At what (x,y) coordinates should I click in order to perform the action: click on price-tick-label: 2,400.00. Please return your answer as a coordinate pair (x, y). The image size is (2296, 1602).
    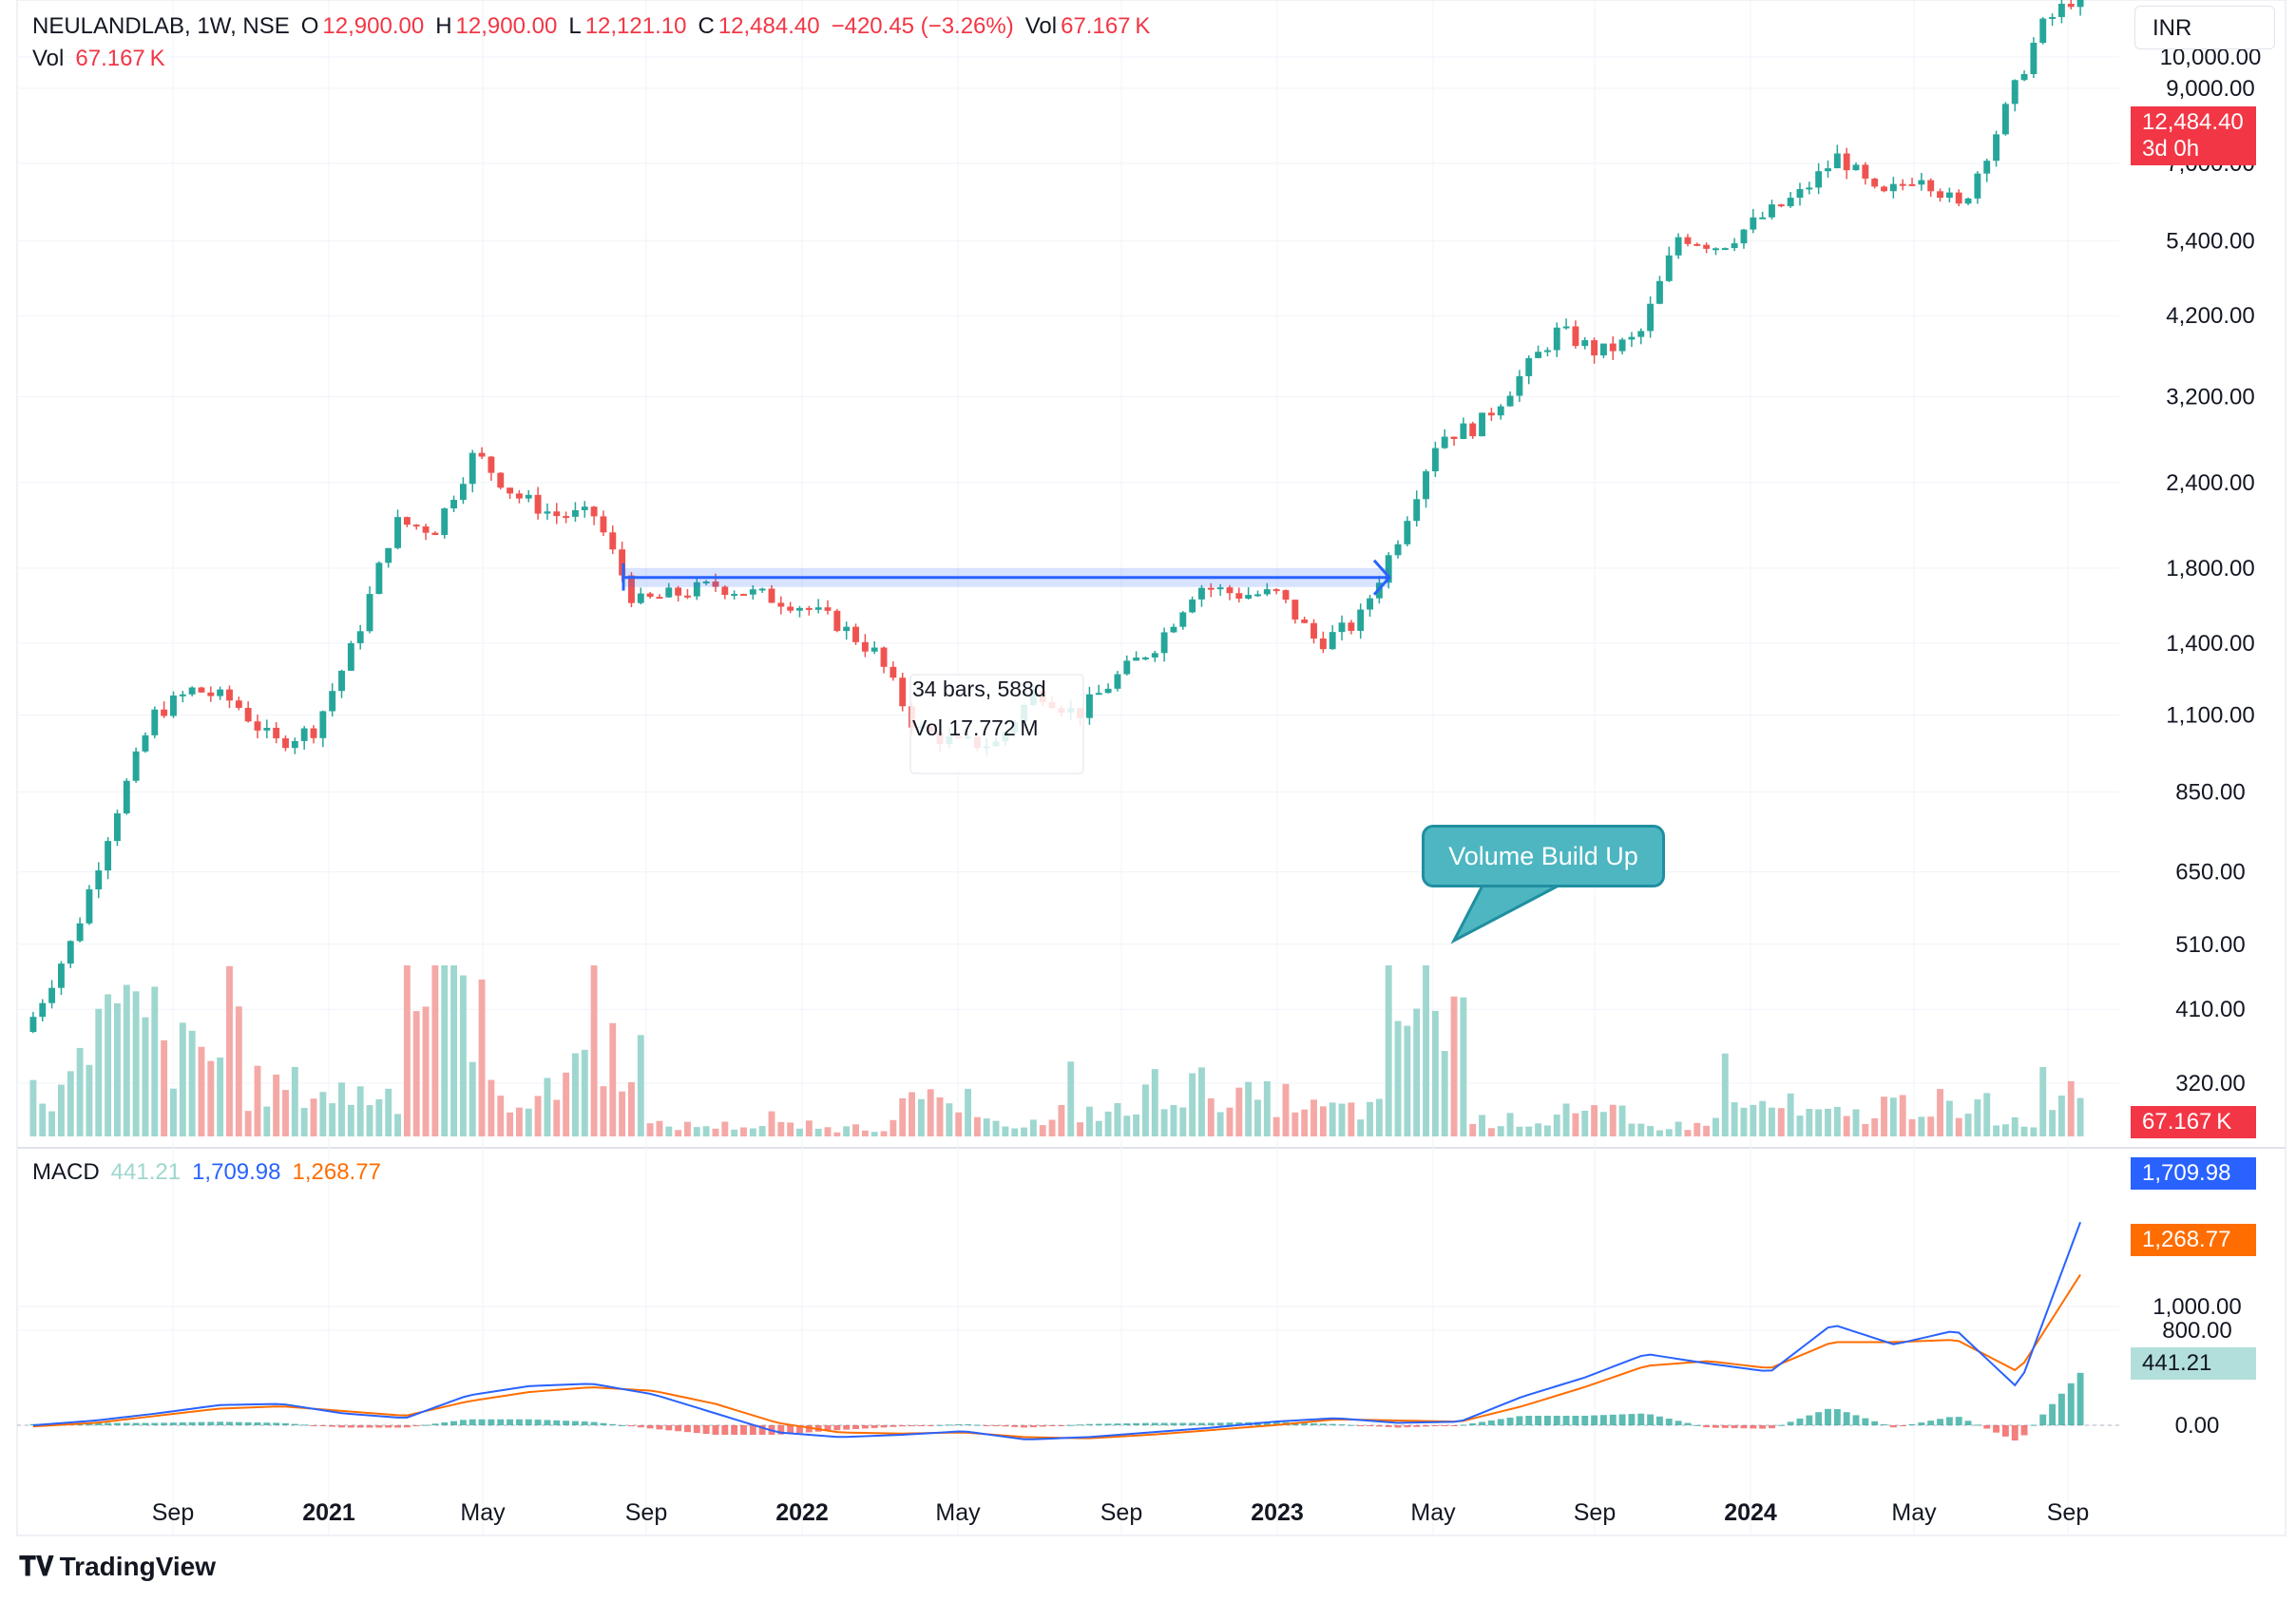
    Looking at the image, I should click on (2210, 483).